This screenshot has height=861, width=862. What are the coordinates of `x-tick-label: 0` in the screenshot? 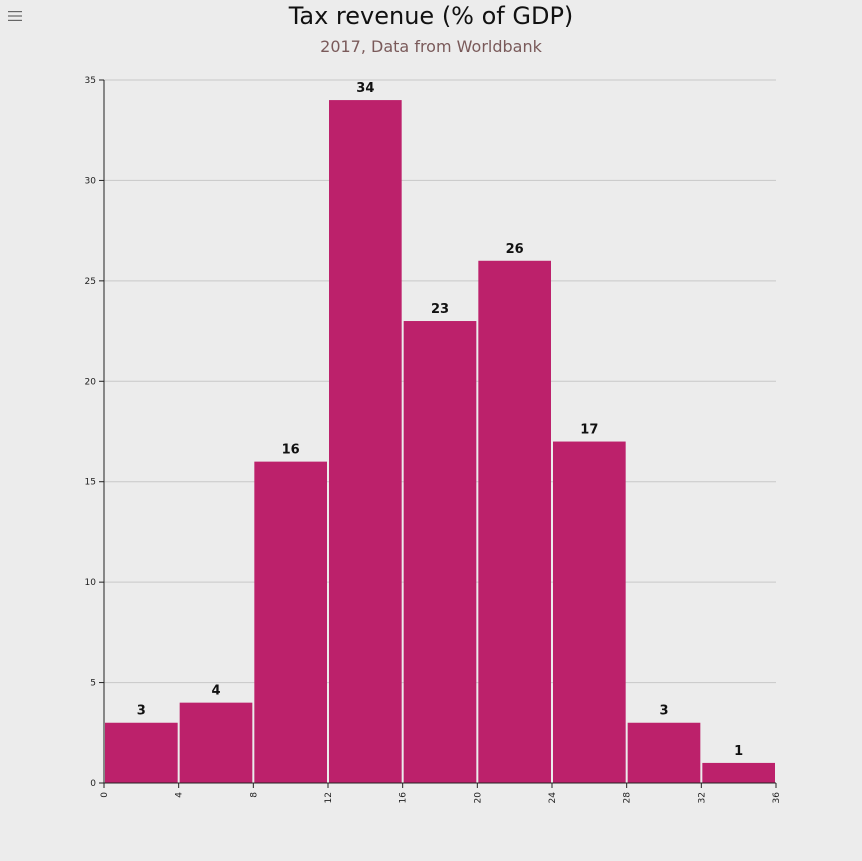 It's located at (105, 795).